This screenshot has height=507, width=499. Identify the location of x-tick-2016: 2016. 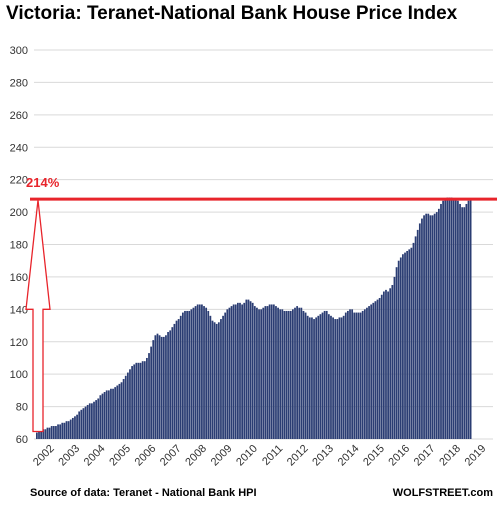
(399, 456).